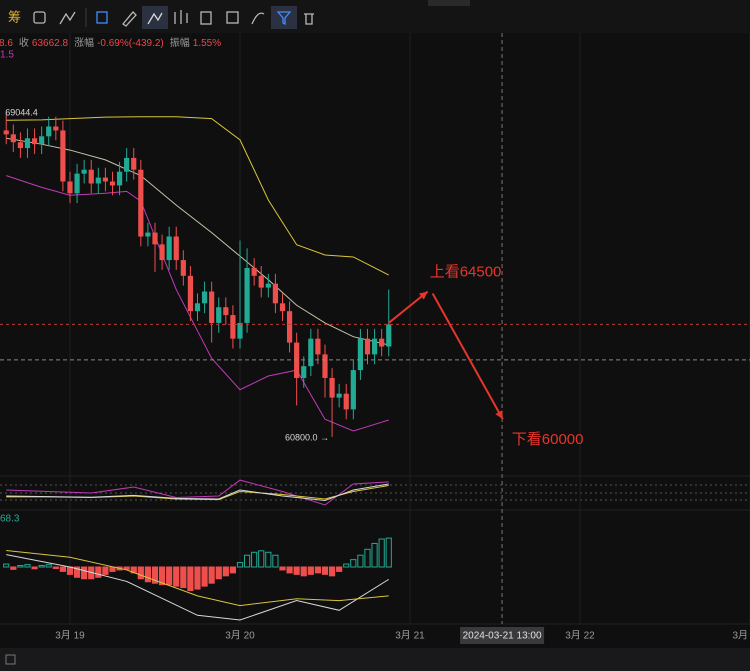 The image size is (750, 671). What do you see at coordinates (375, 659) in the screenshot?
I see `status-bar` at bounding box center [375, 659].